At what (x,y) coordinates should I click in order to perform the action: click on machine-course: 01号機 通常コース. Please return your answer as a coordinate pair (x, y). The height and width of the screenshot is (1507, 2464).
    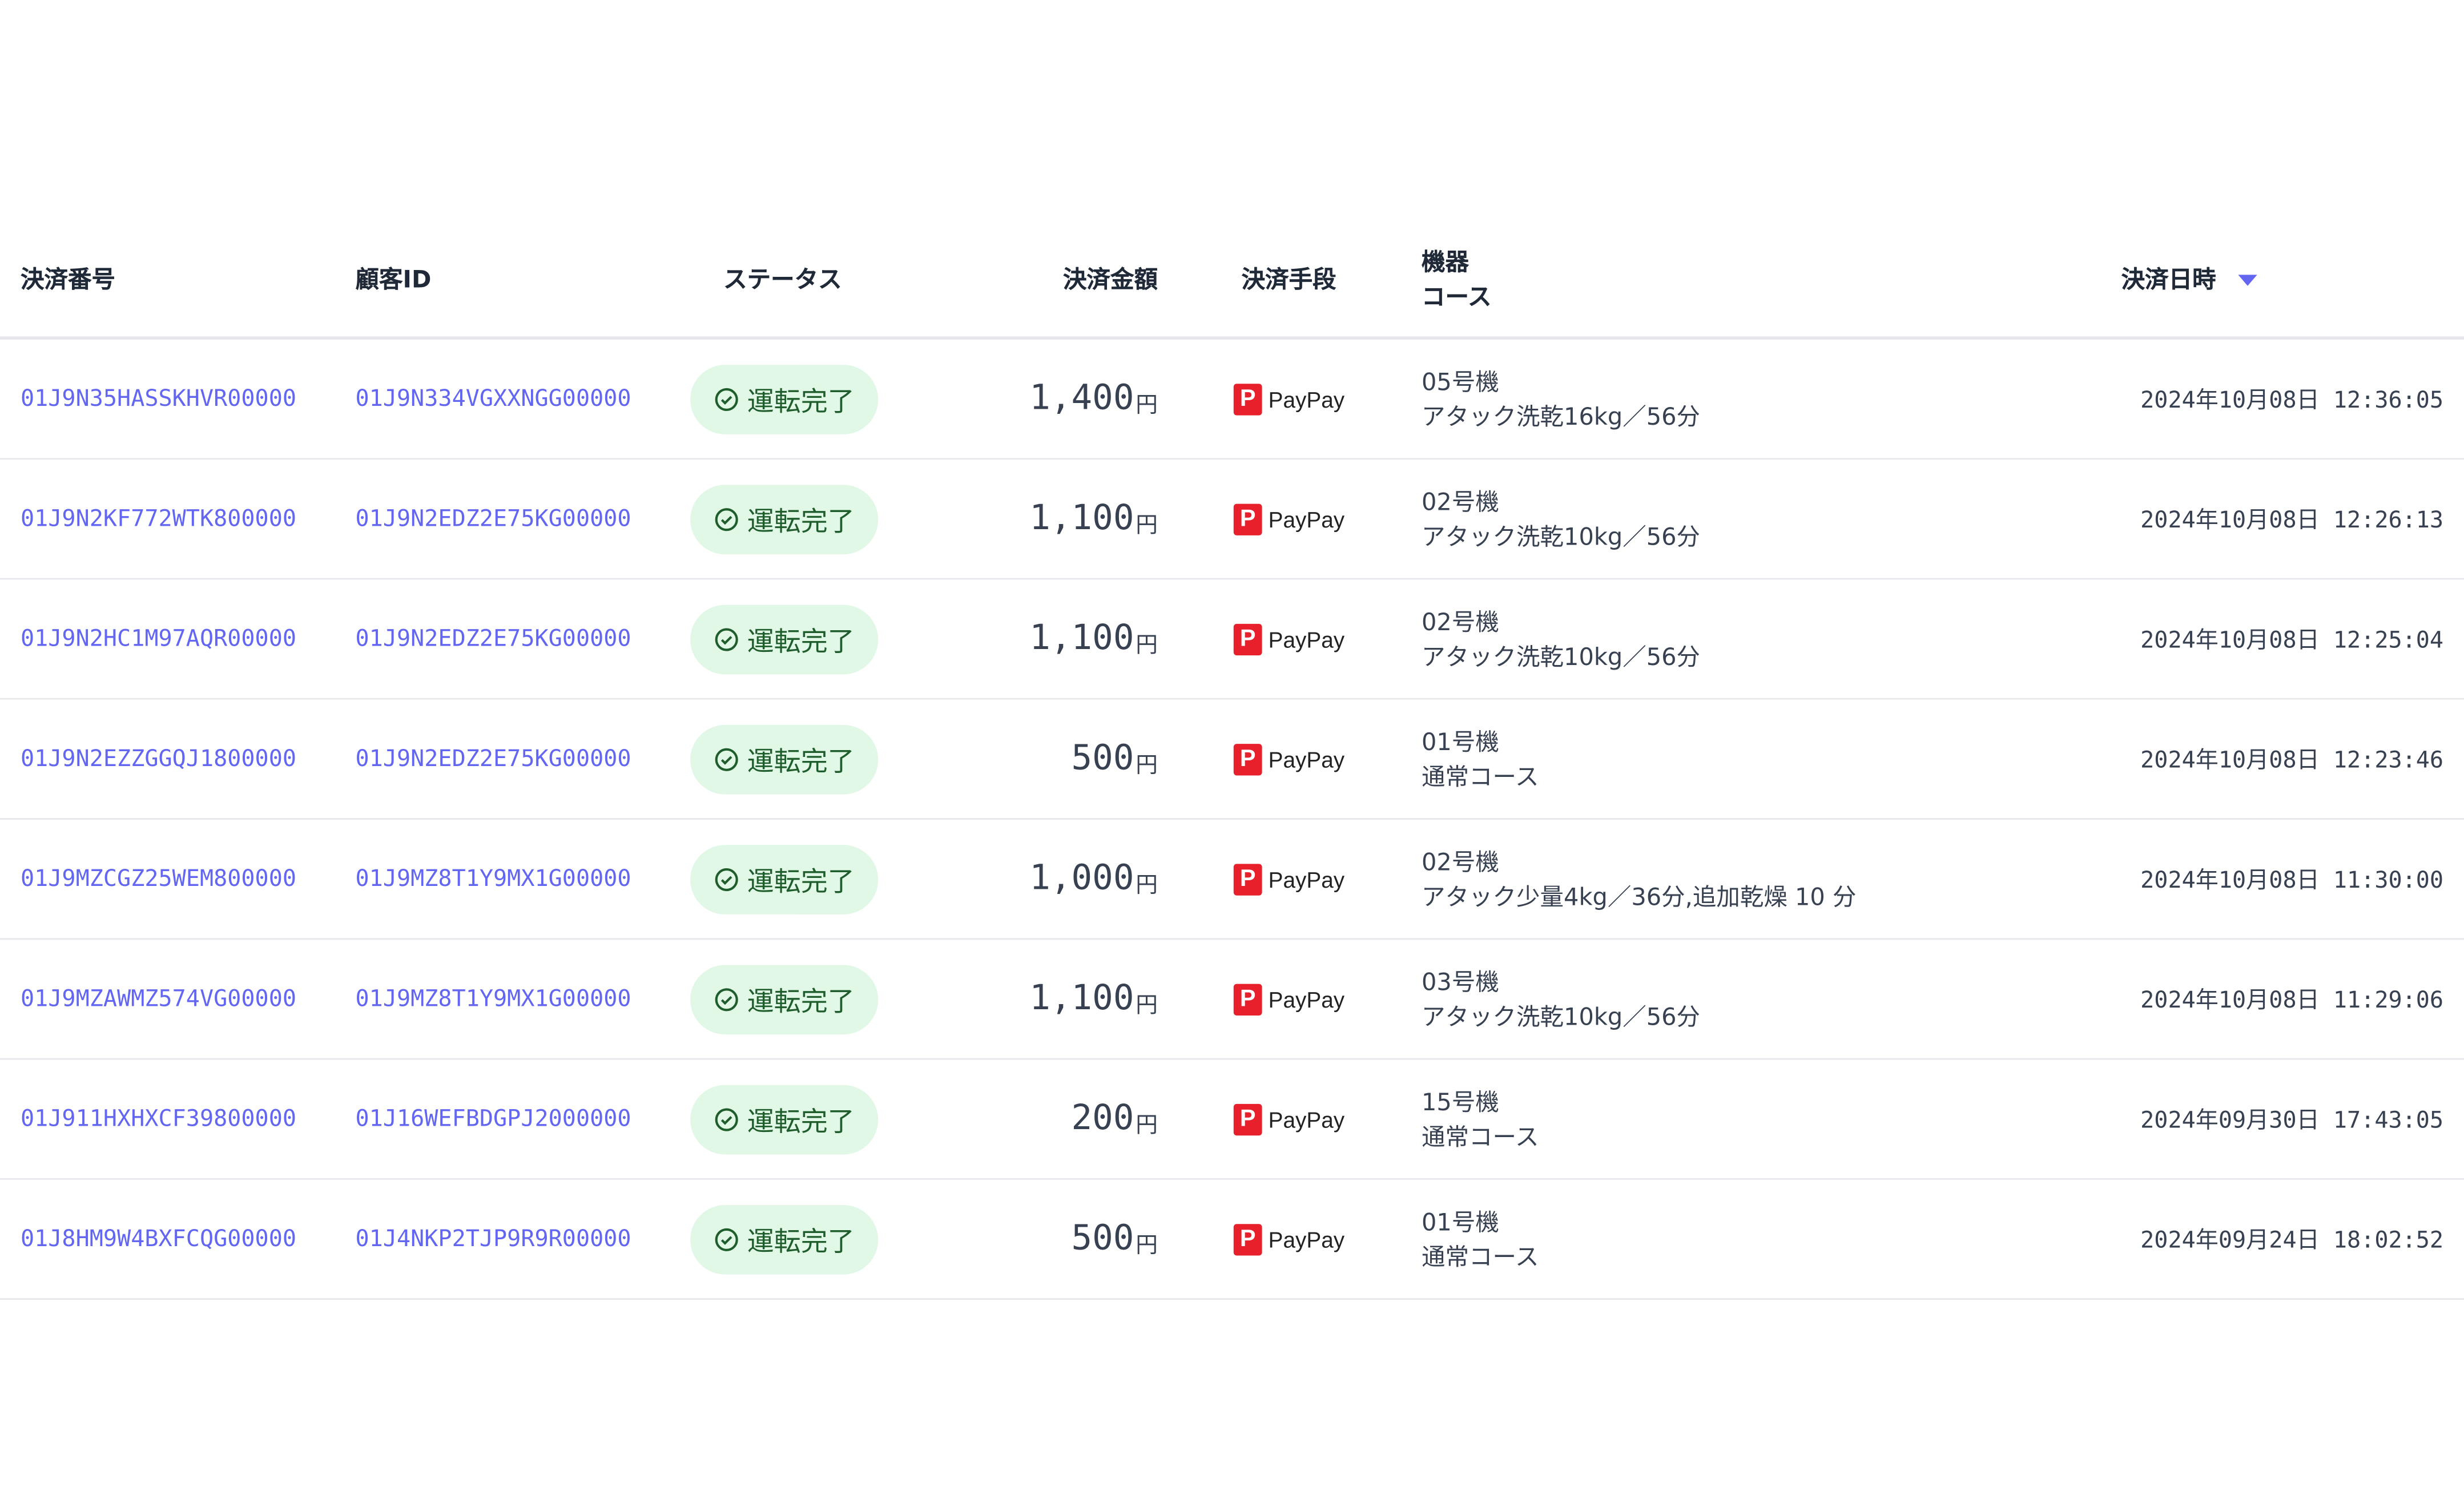
    Looking at the image, I should click on (1480, 759).